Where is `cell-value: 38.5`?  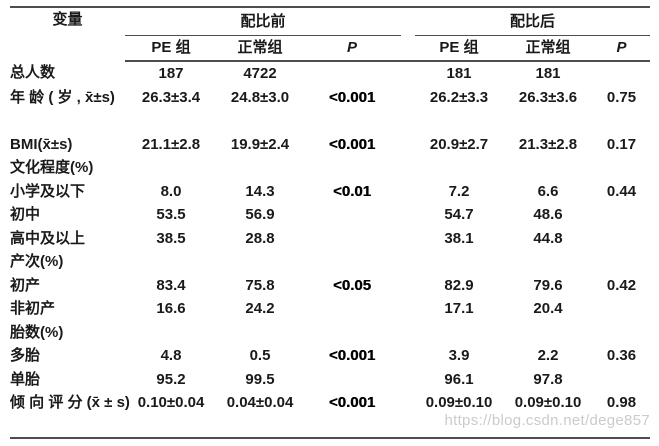
cell-value: 38.5 is located at coordinates (171, 238).